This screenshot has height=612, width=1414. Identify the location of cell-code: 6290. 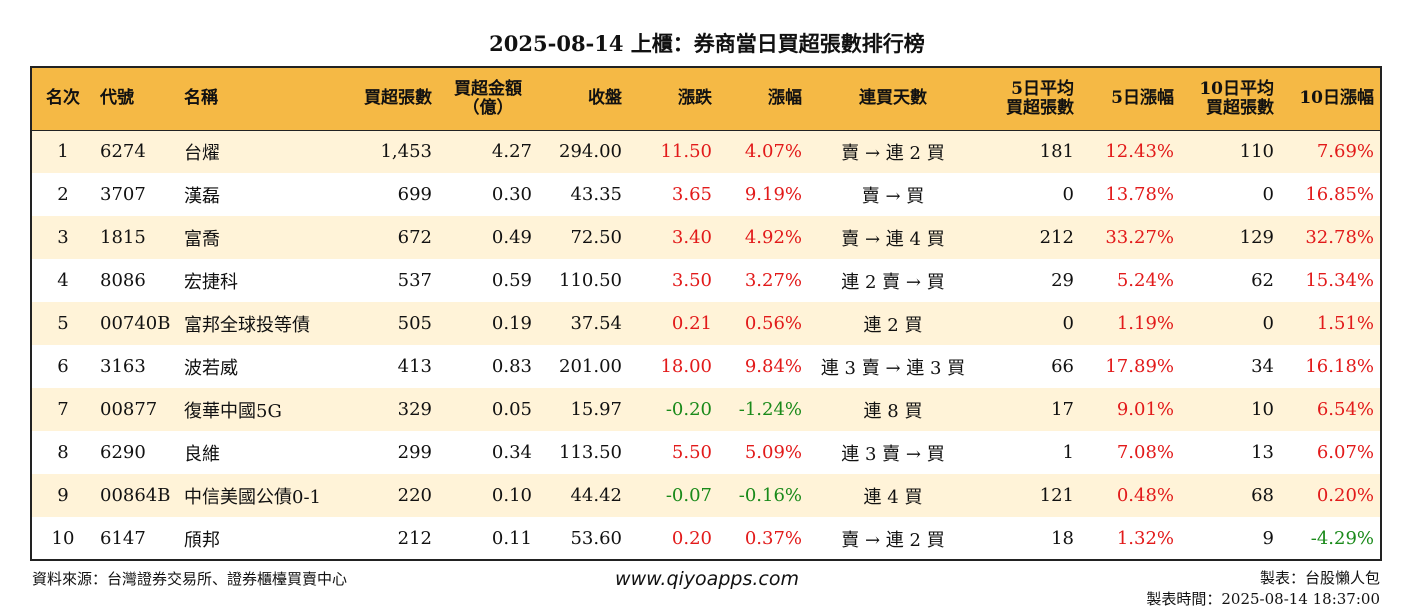
(123, 452).